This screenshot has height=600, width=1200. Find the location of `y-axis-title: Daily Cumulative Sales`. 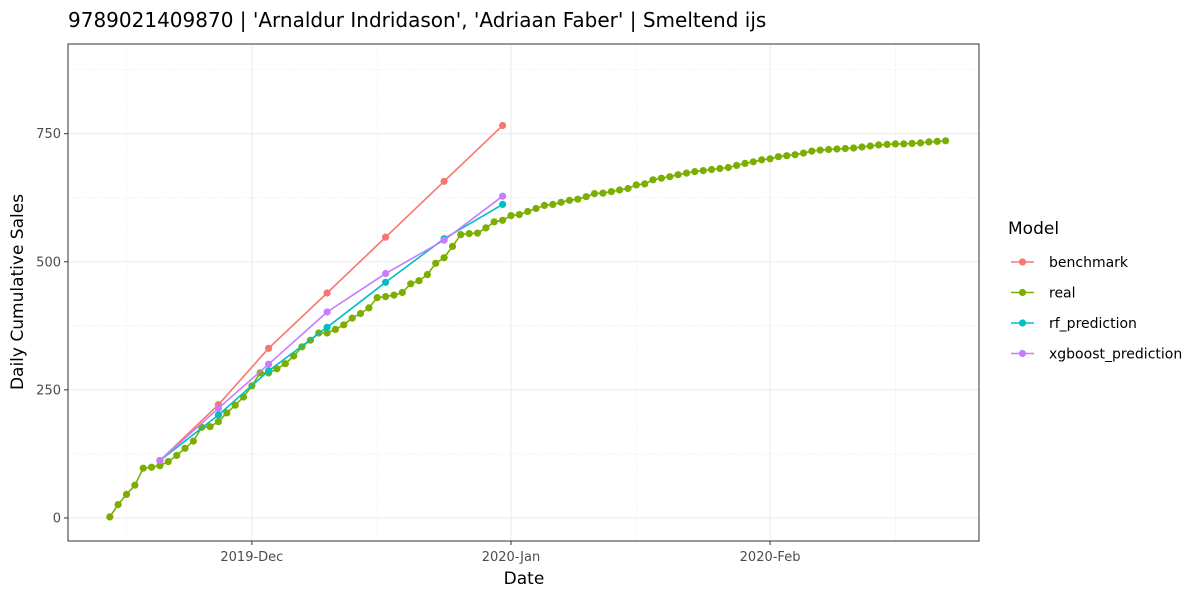

y-axis-title: Daily Cumulative Sales is located at coordinates (18, 292).